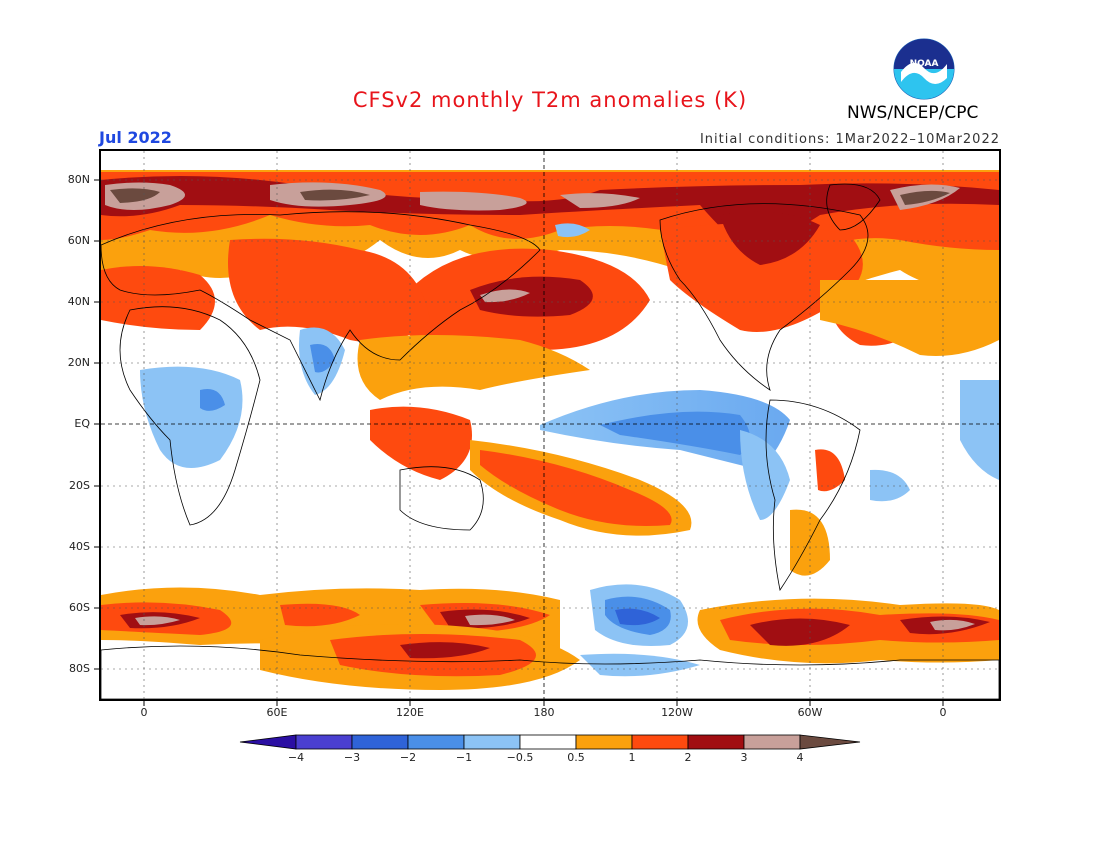 The height and width of the screenshot is (850, 1100). Describe the element at coordinates (520, 757) in the screenshot. I see `colorbar-label: −0.5` at that location.